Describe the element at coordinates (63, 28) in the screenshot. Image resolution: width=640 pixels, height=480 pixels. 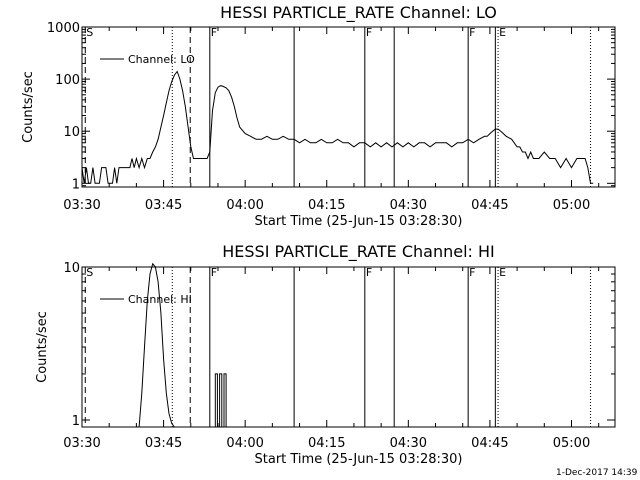
I see `y-tick-label: 1000` at that location.